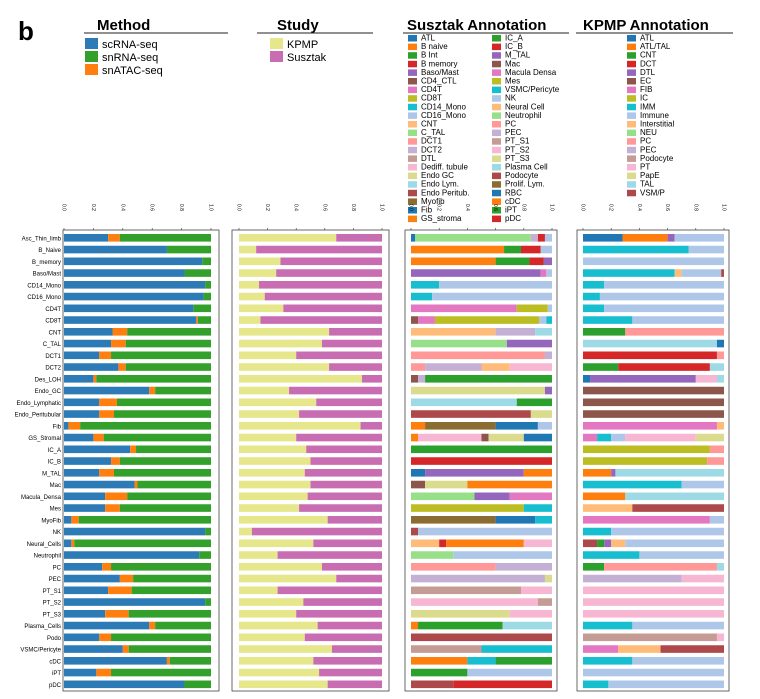  What do you see at coordinates (496, 141) in the screenshot?
I see `susztak-legend-swatch-pt-s1` at bounding box center [496, 141].